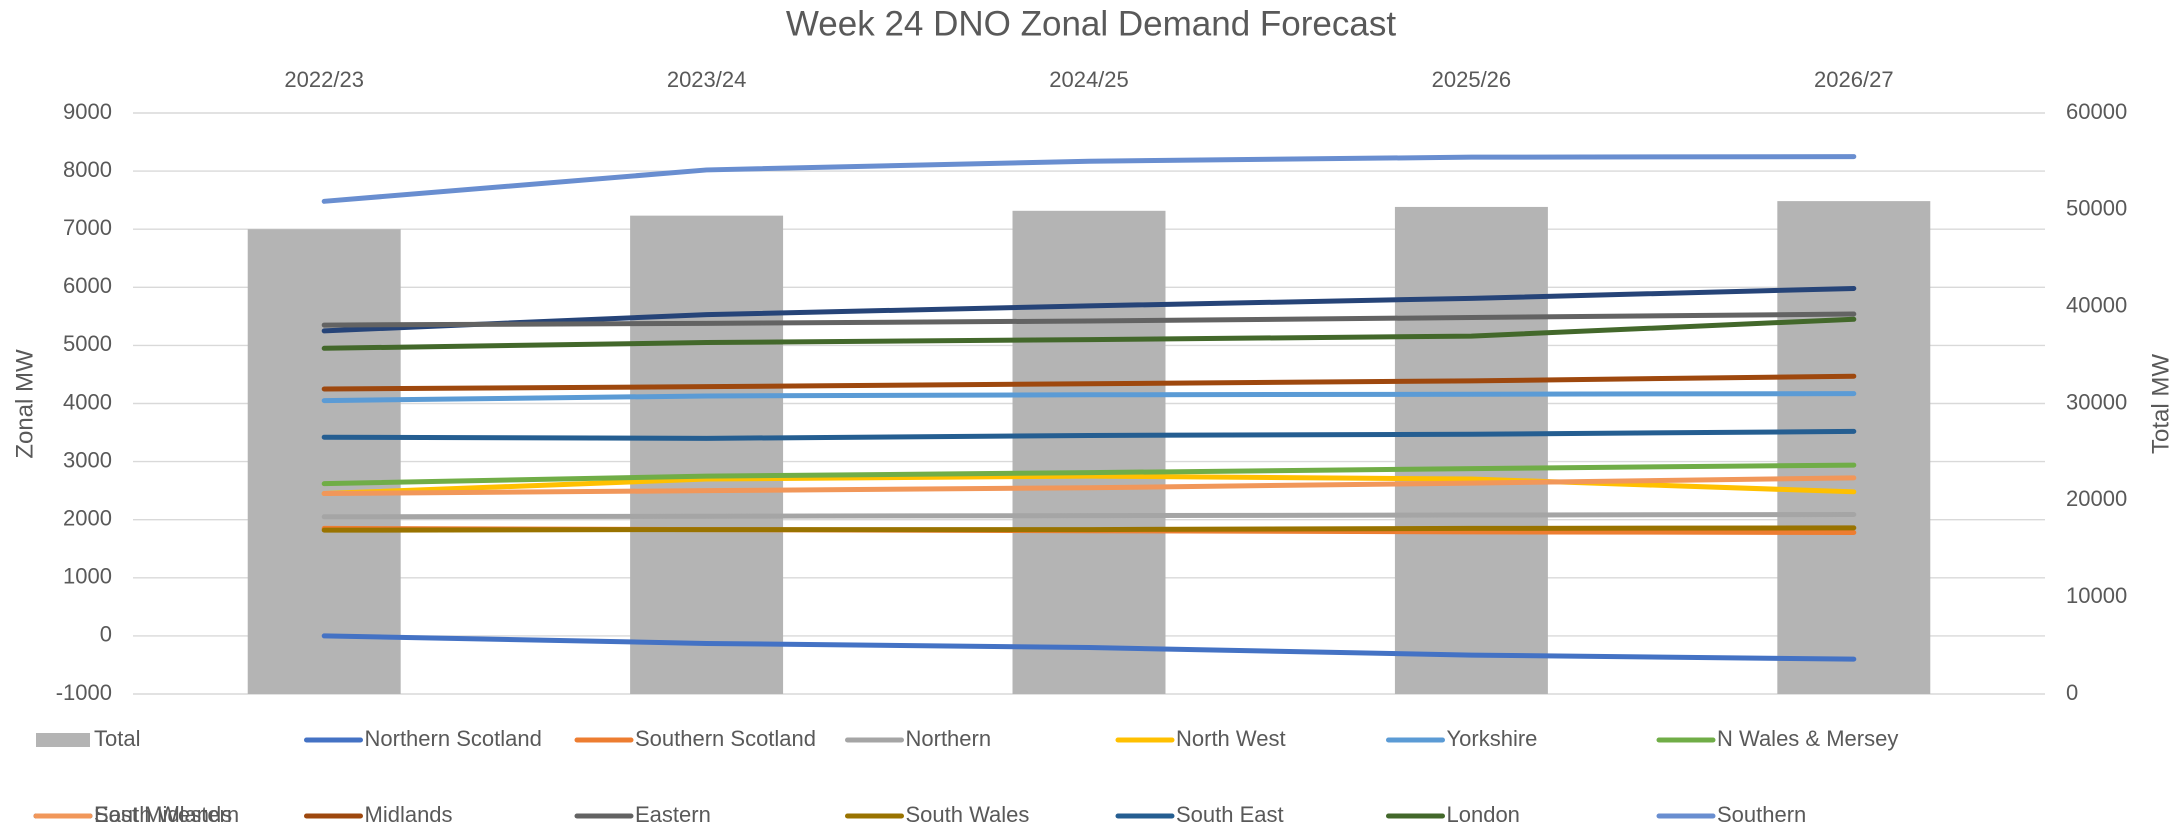 The width and height of the screenshot is (2182, 825). Describe the element at coordinates (2096, 401) in the screenshot. I see `y2-tick-label: 30000` at that location.